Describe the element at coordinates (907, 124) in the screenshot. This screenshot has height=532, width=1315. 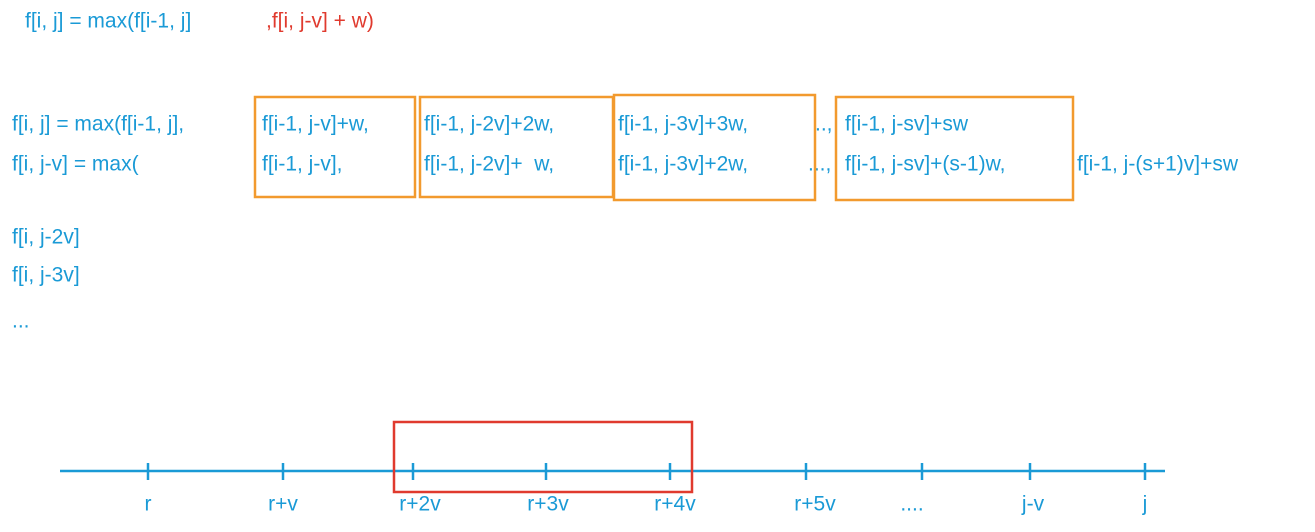
I see `row1-text: f[i-1, j-sv]+sw` at that location.